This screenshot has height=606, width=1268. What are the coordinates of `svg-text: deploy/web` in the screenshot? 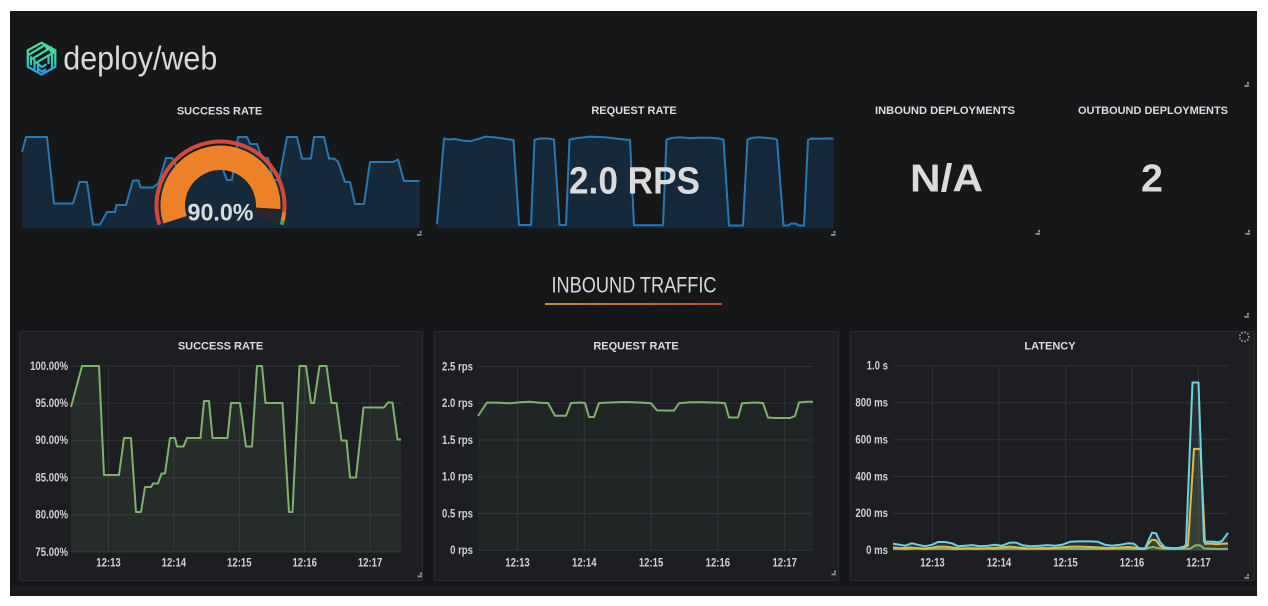 It's located at (140, 57).